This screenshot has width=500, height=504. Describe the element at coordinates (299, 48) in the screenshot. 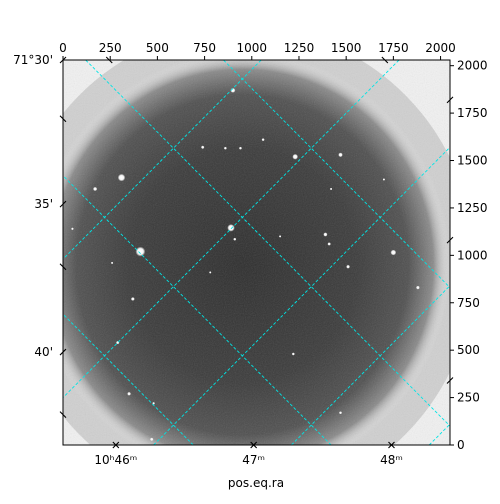

I see `x-tick-label: 1250` at that location.